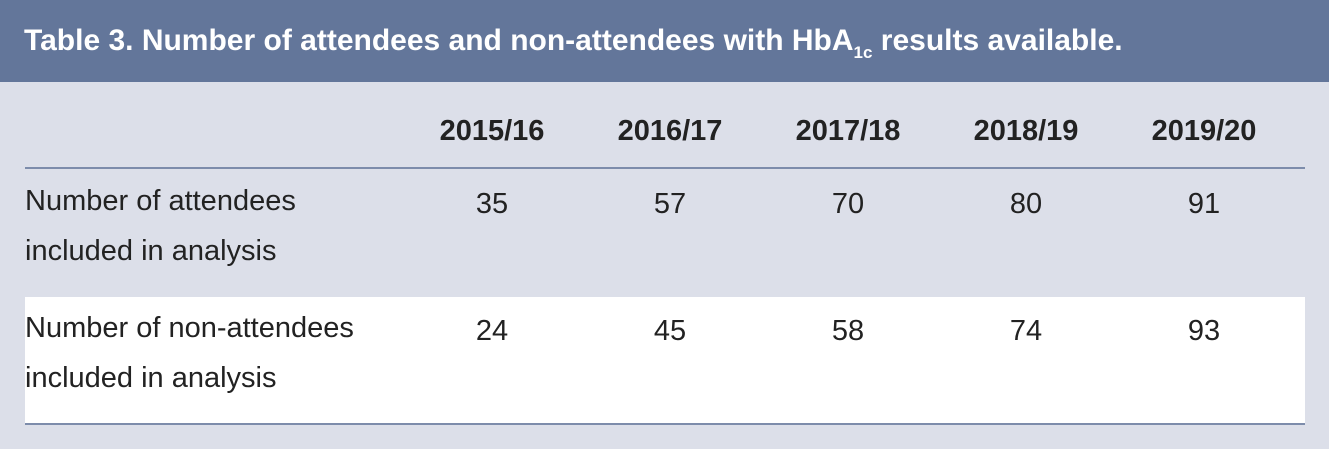 The width and height of the screenshot is (1329, 449). I want to click on cell-value: 58, so click(848, 331).